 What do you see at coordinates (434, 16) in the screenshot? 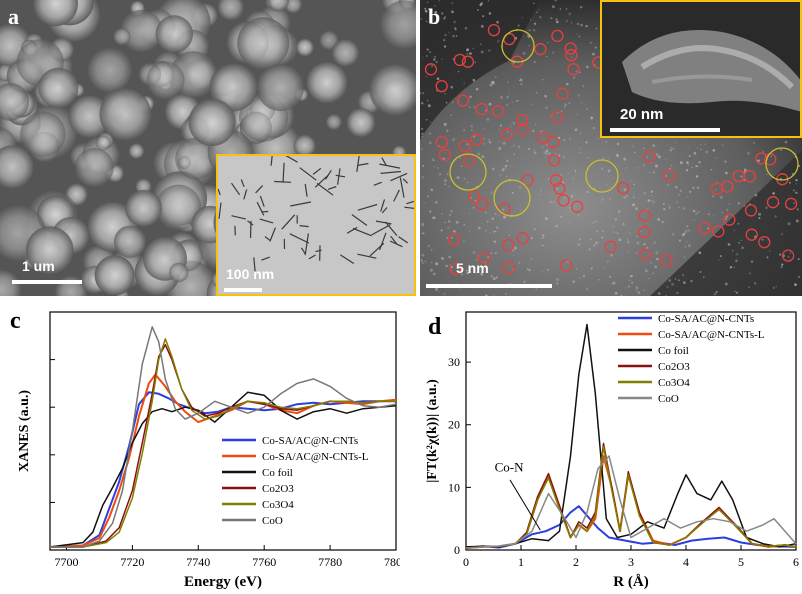
I see `panel-label-b: b` at bounding box center [434, 16].